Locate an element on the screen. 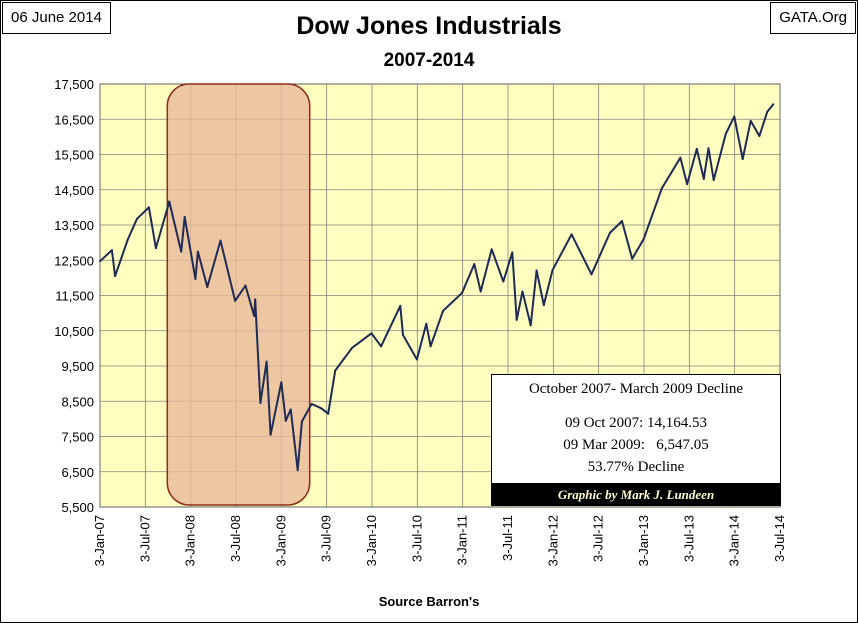 The height and width of the screenshot is (623, 858). info-heading: October 2007- March 2009 Decline is located at coordinates (636, 389).